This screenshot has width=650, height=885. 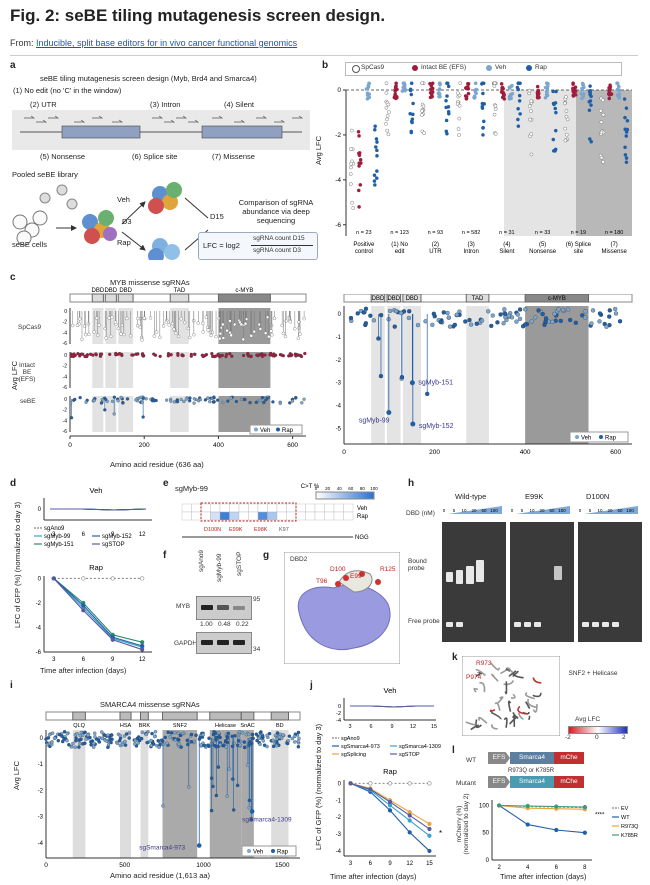 I want to click on c2-domain-label-1: DBD, so click(x=393, y=299).